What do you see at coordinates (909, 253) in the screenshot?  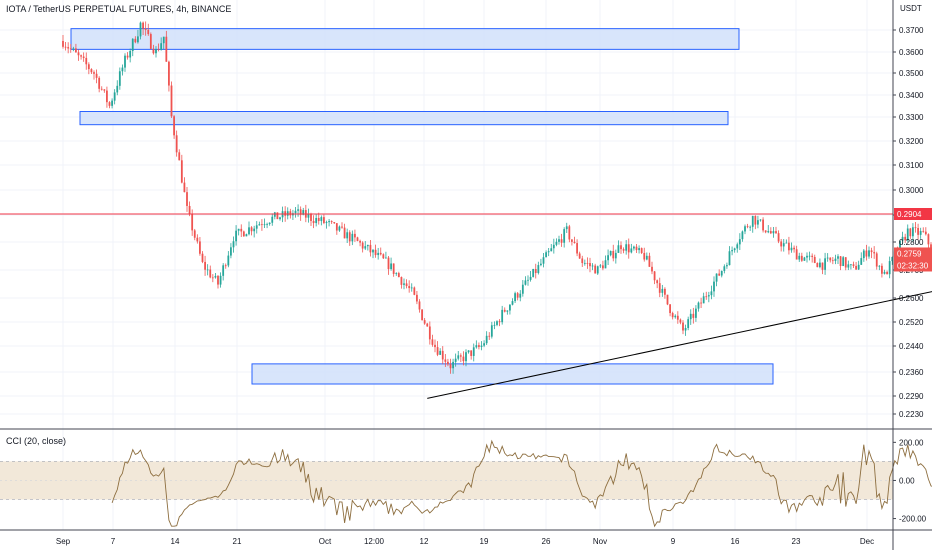 I see `last-price-label: 0.2759` at bounding box center [909, 253].